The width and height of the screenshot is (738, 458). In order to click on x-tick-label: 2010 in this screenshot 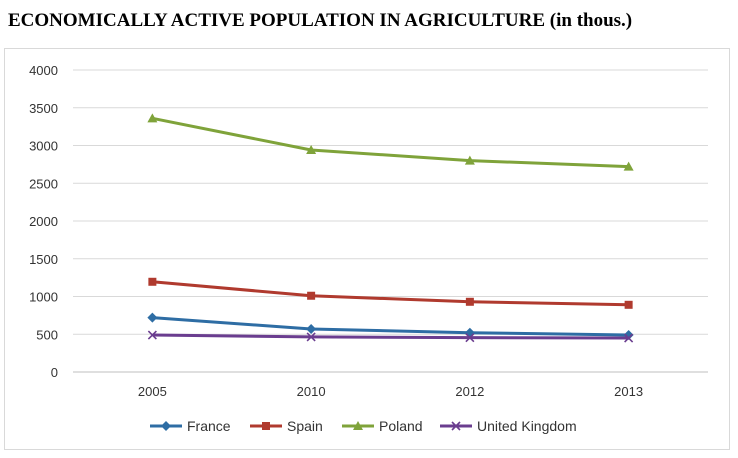, I will do `click(311, 391)`.